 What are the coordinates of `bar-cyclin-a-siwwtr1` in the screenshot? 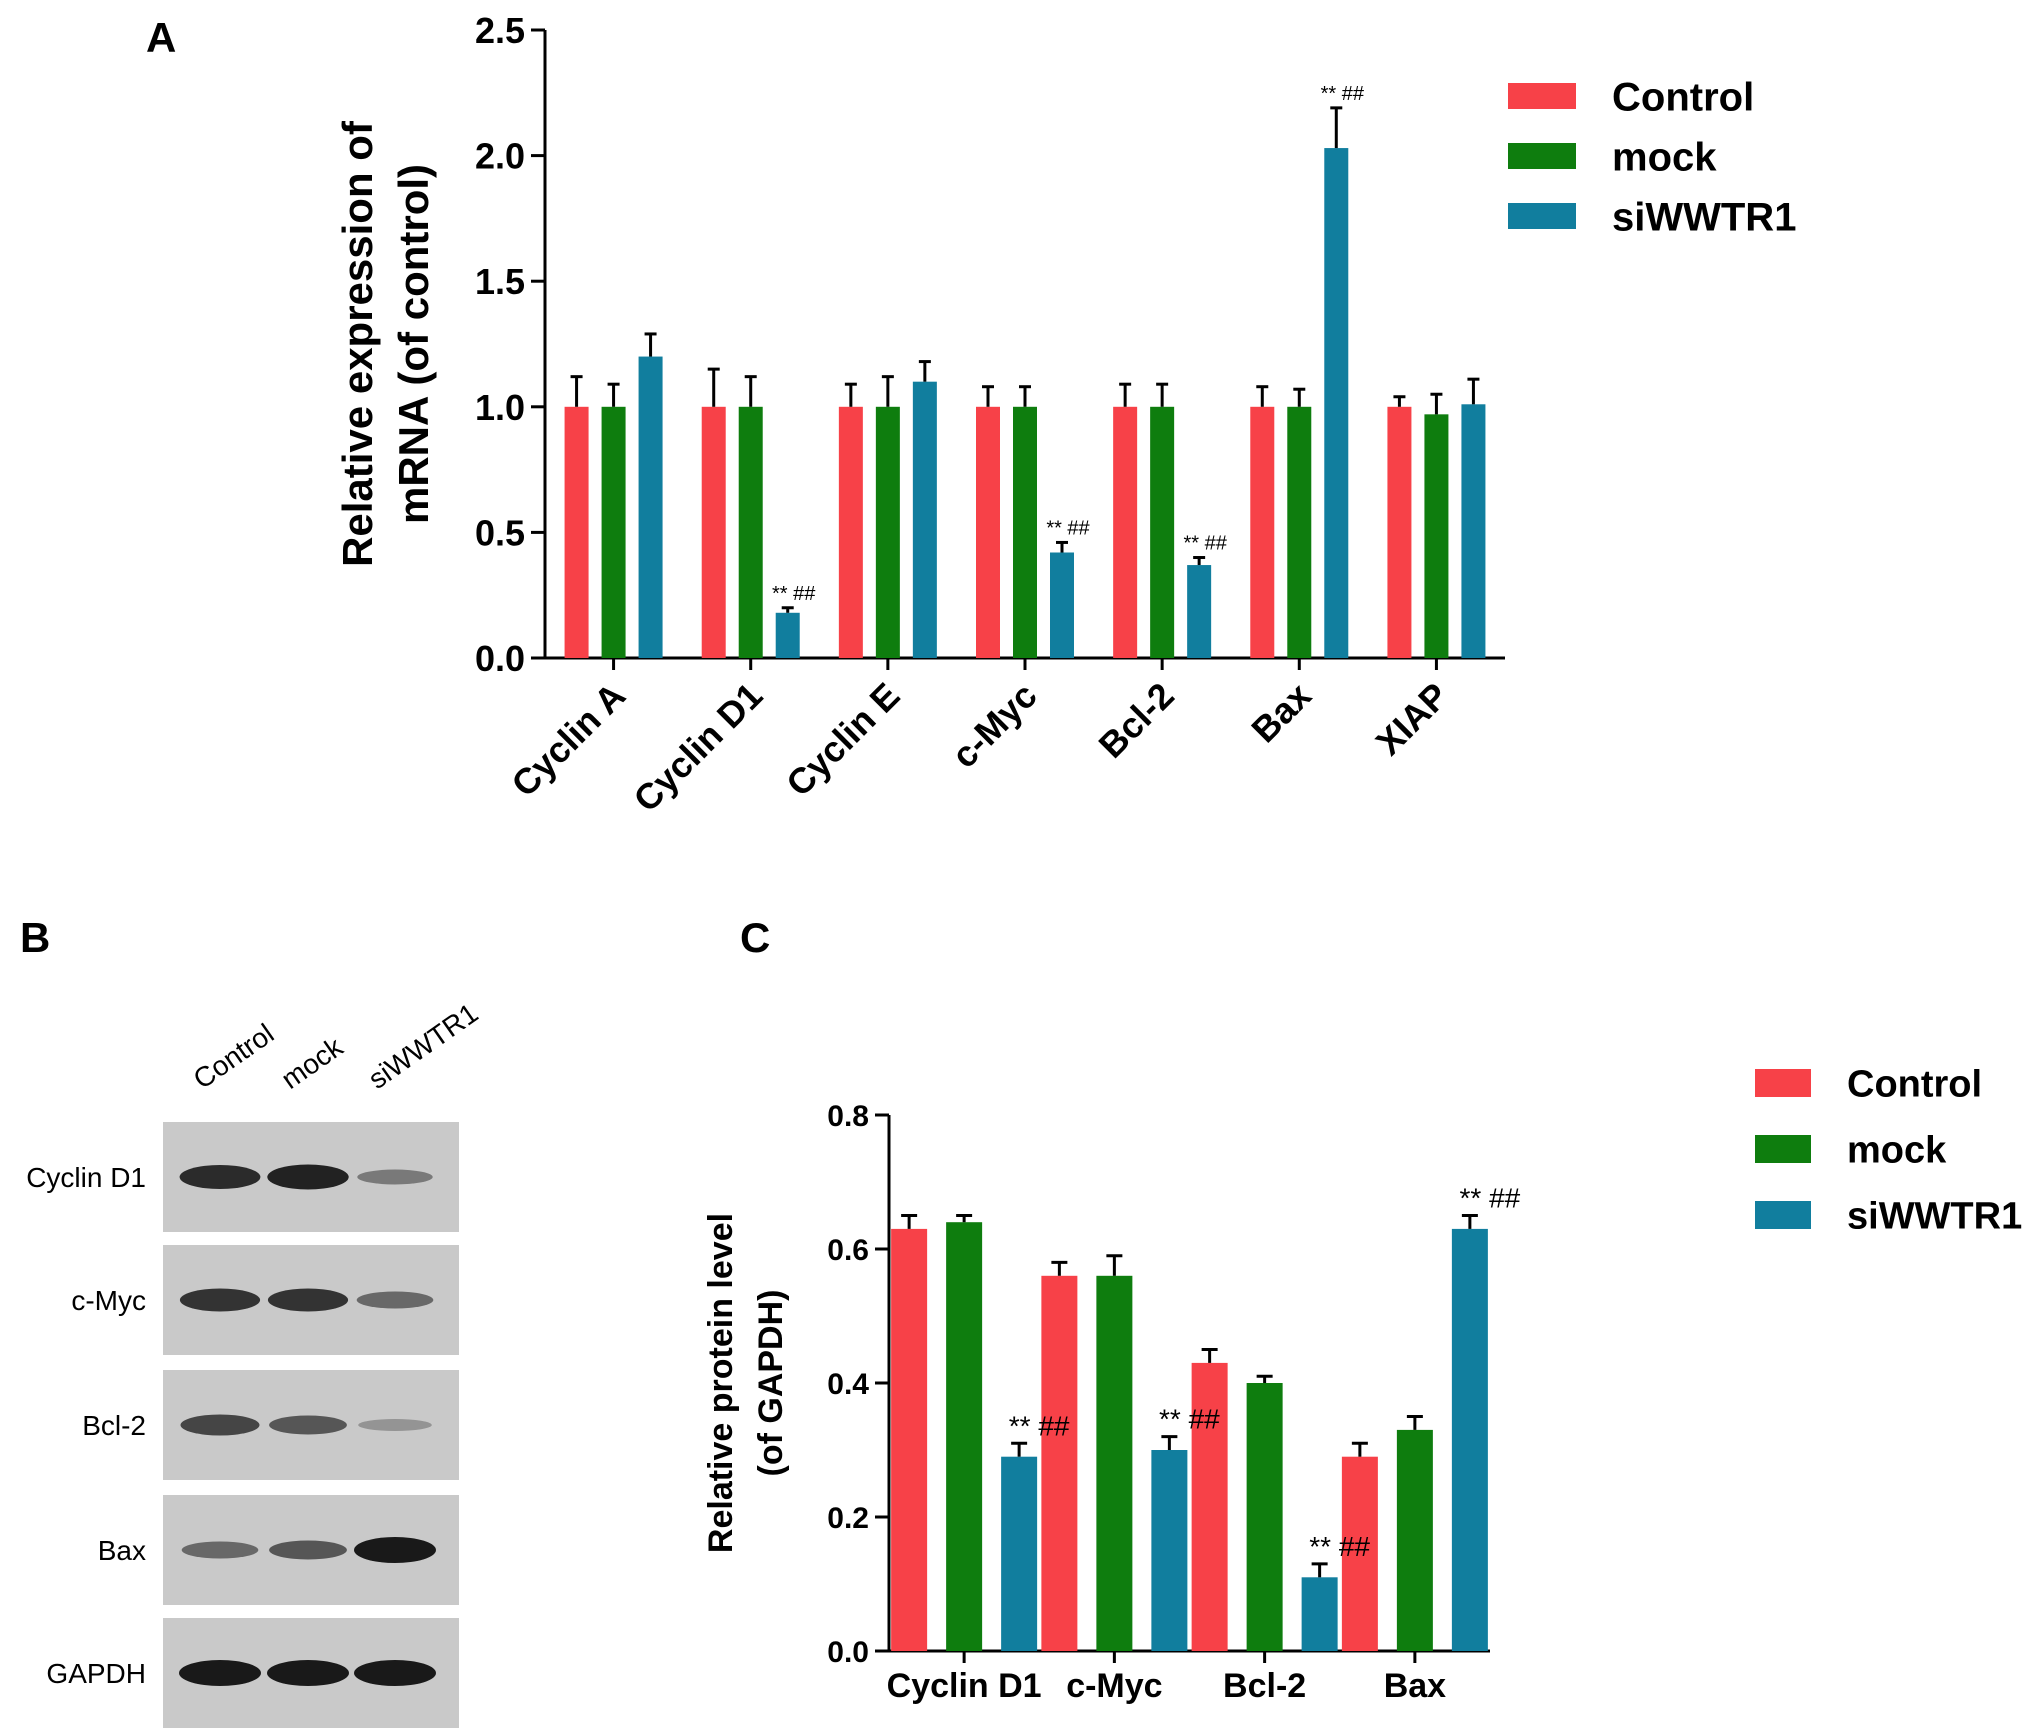 It's located at (650, 507).